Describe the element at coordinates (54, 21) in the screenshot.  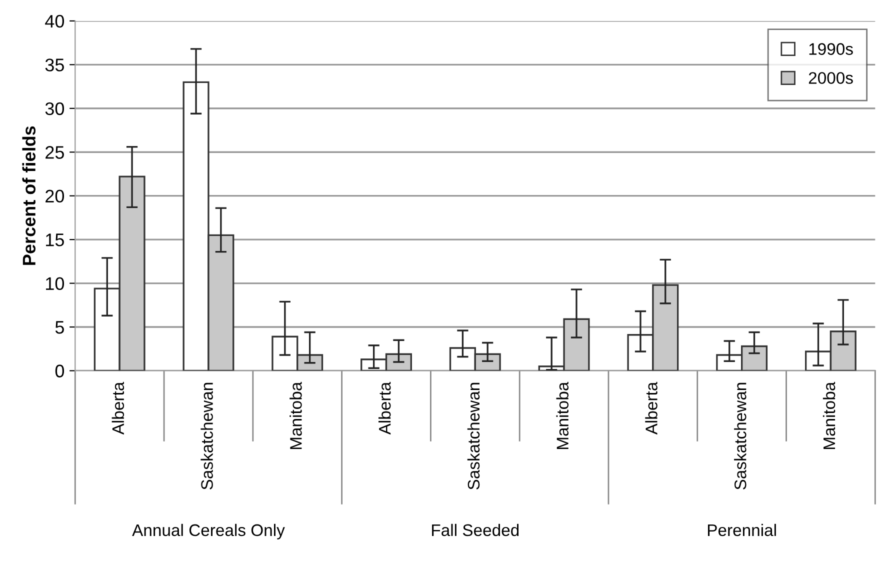
I see `y-tick-label: 40` at that location.